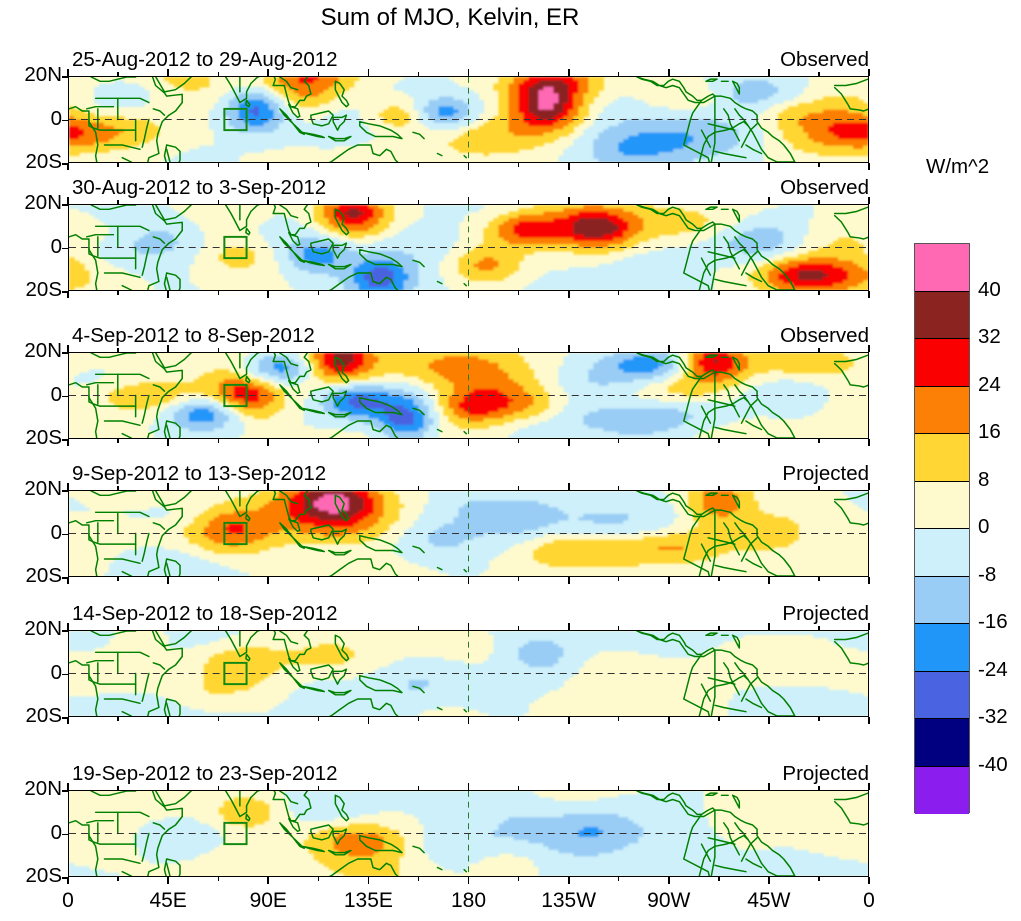 This screenshot has height=921, width=1021. What do you see at coordinates (824, 187) in the screenshot?
I see `panel-status-2: Observed` at bounding box center [824, 187].